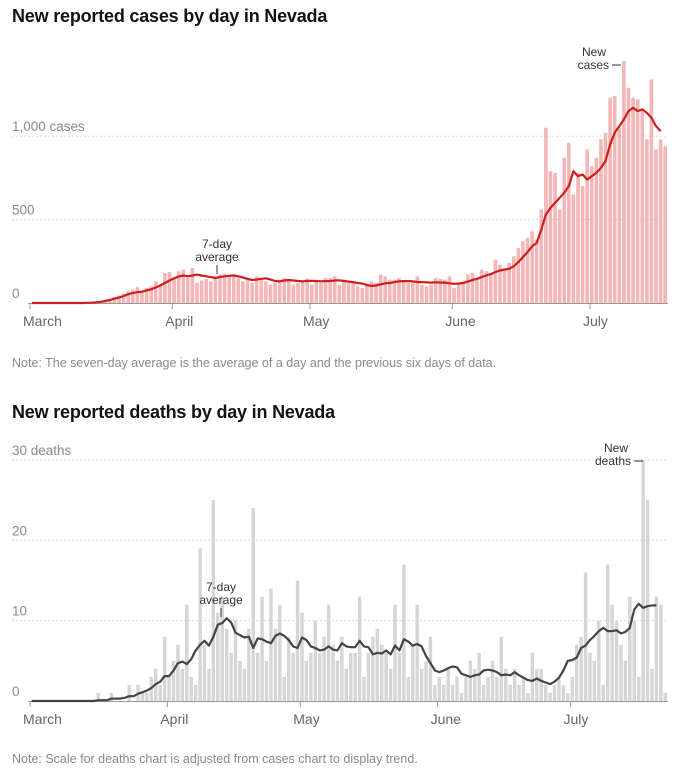 This screenshot has height=778, width=687. What do you see at coordinates (217, 244) in the screenshot?
I see `cases-average-label-line1: 7-day` at bounding box center [217, 244].